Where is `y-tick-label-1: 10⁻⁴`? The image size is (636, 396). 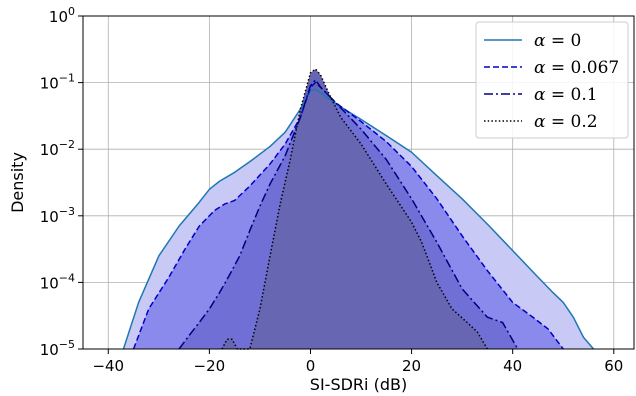
y-tick-label-1: 10⁻⁴ is located at coordinates (57, 281).